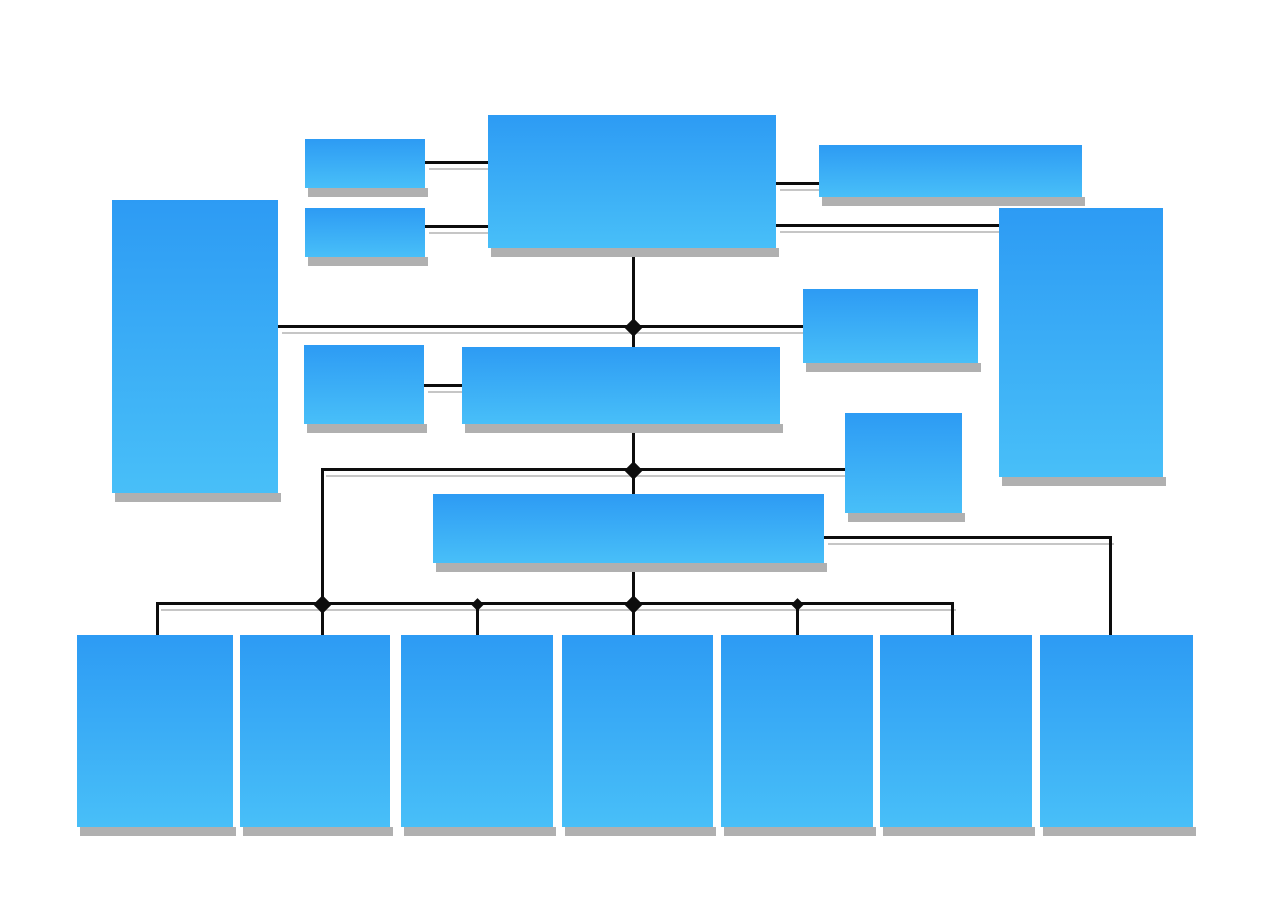 This screenshot has height=904, width=1280. What do you see at coordinates (633, 186) in the screenshot?
I see `node-top-center` at bounding box center [633, 186].